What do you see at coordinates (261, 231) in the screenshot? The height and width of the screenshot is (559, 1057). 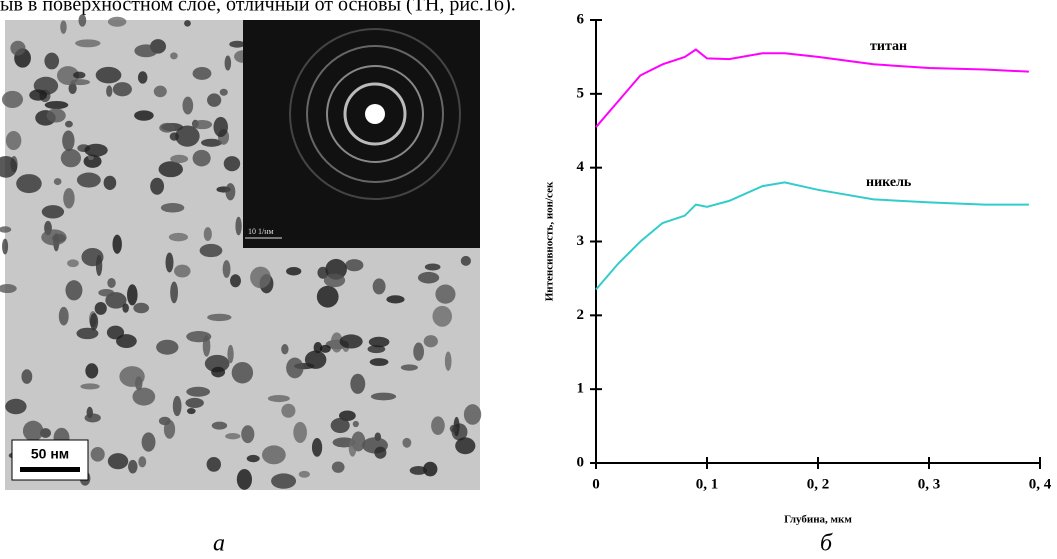 I see `inset-scale: 10 1/нм` at bounding box center [261, 231].